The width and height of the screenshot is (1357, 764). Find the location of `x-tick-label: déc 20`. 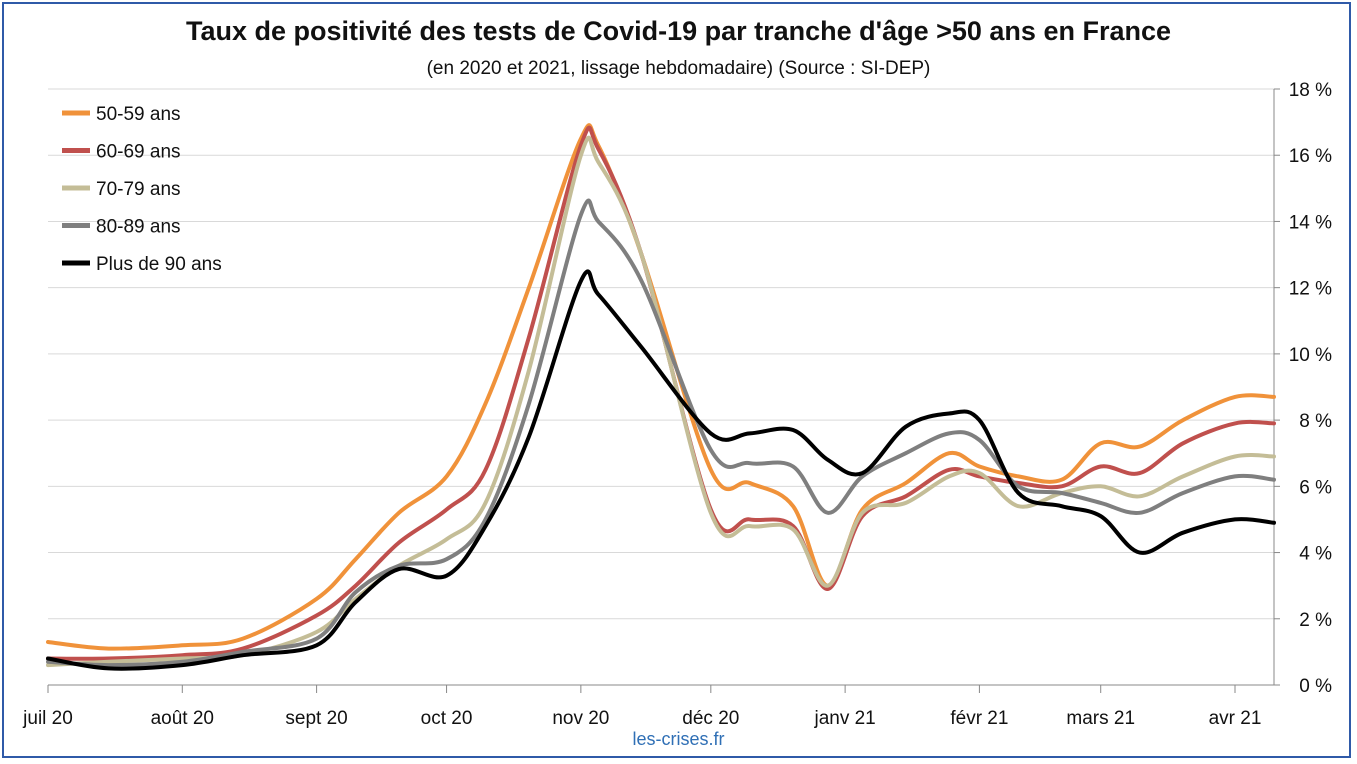

x-tick-label: déc 20 is located at coordinates (710, 718).